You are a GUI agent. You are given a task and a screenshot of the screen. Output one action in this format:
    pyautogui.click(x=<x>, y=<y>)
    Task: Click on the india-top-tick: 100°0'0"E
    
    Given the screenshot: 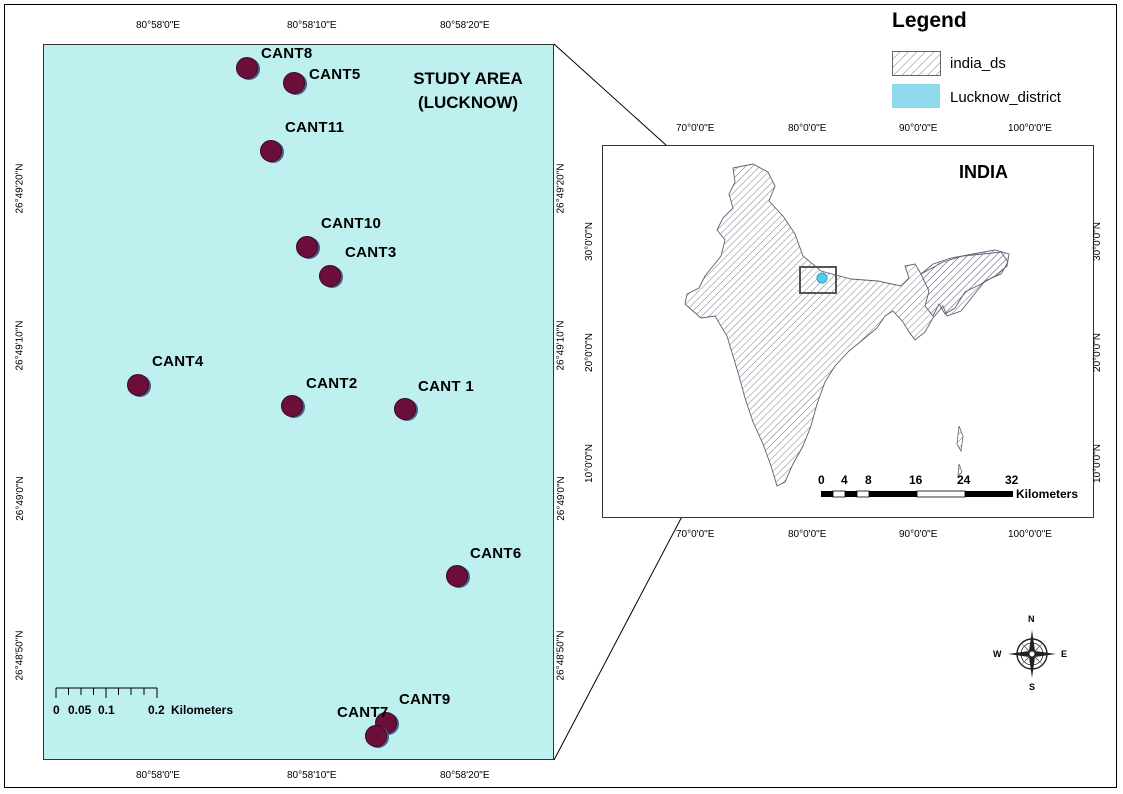 What is the action you would take?
    pyautogui.click(x=1030, y=128)
    